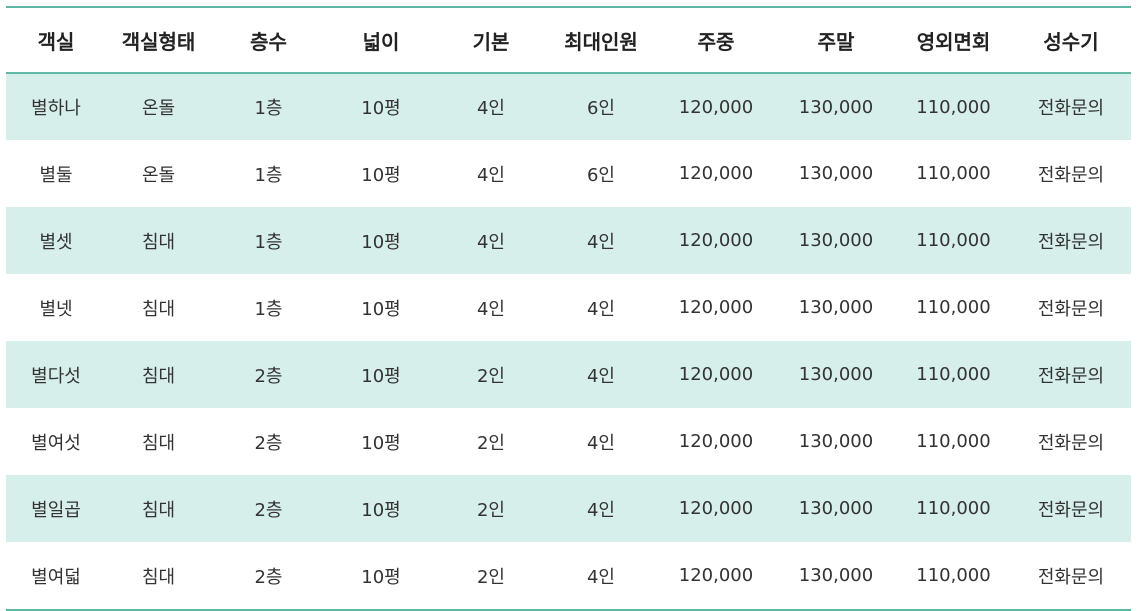  I want to click on table-row: 별하나 온돌 1층 10평 4인 6인 120,000 130,000 110,000 전화문의, so click(568, 106).